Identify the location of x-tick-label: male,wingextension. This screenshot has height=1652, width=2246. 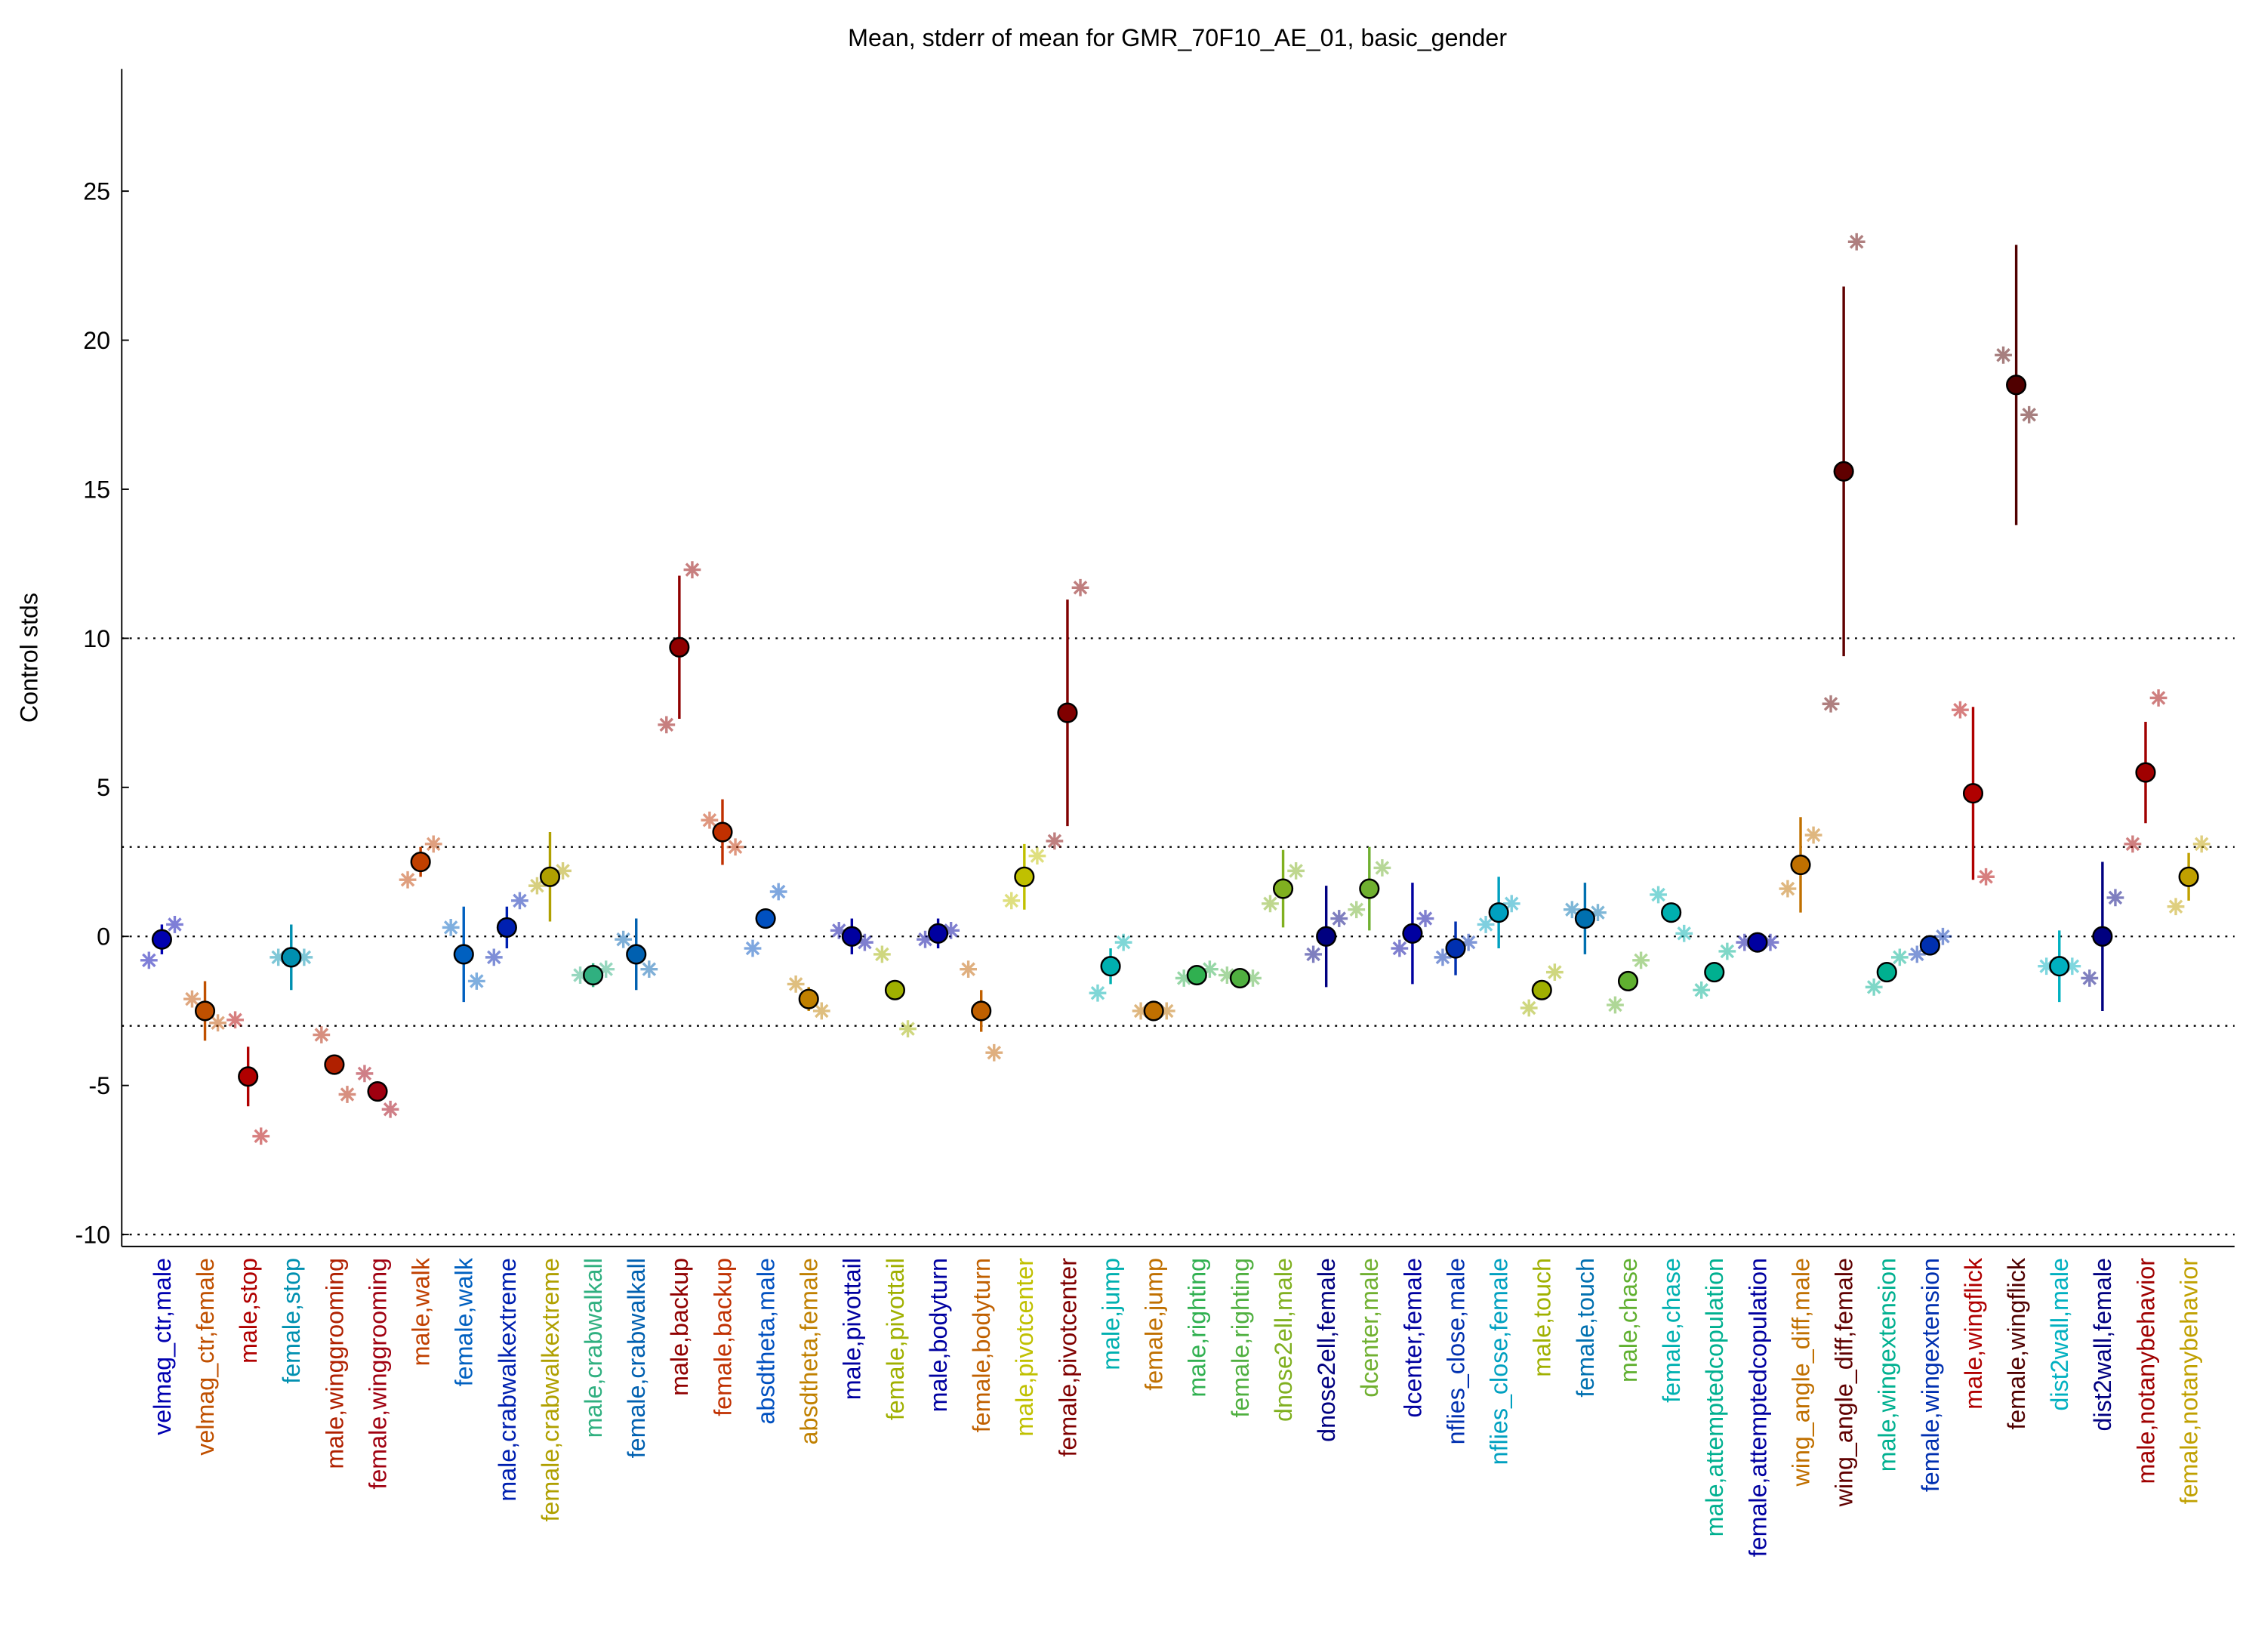
(1888, 1365).